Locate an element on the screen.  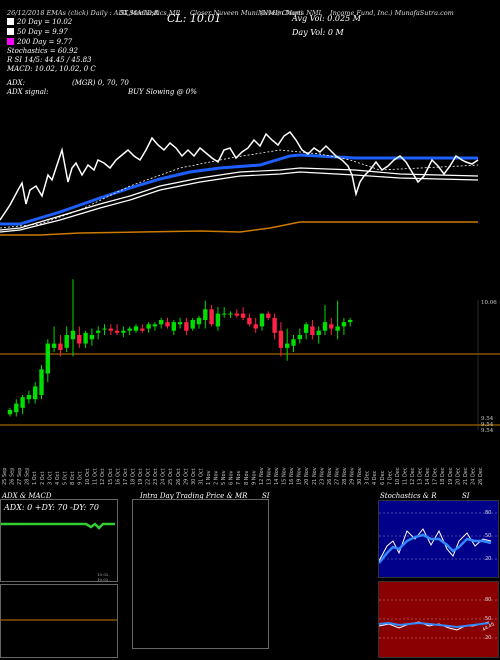
rsi-tick-80: 80 is located at coordinates (488, 600).